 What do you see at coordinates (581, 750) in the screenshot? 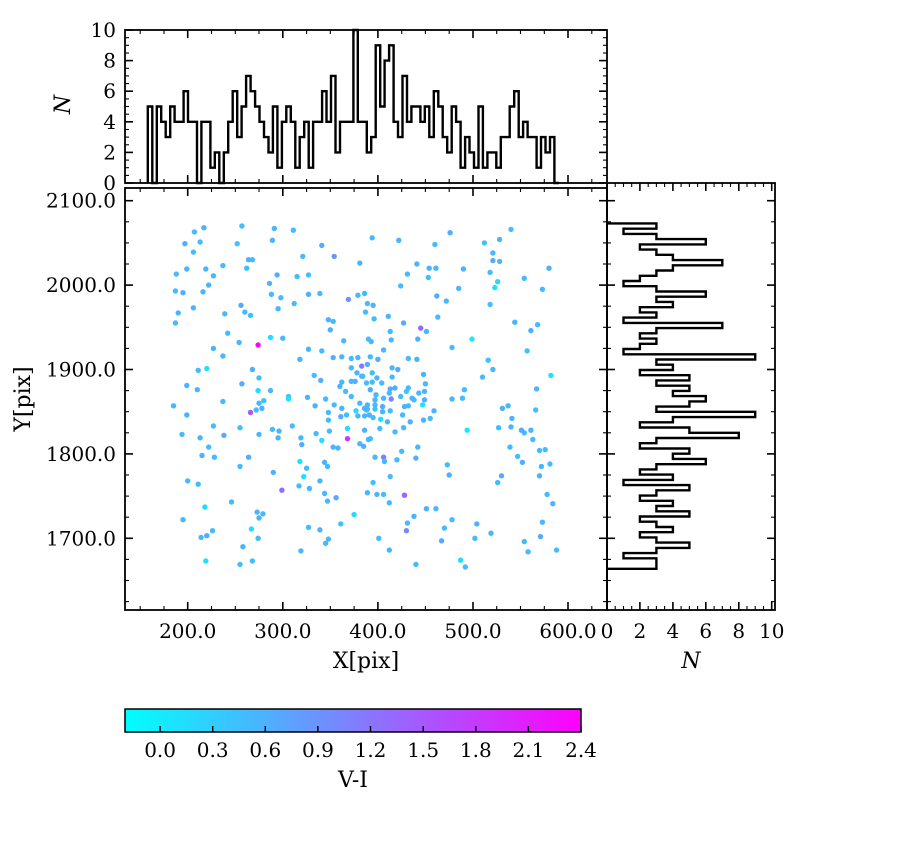
I see `colorbar-tick-label: 2.4` at bounding box center [581, 750].